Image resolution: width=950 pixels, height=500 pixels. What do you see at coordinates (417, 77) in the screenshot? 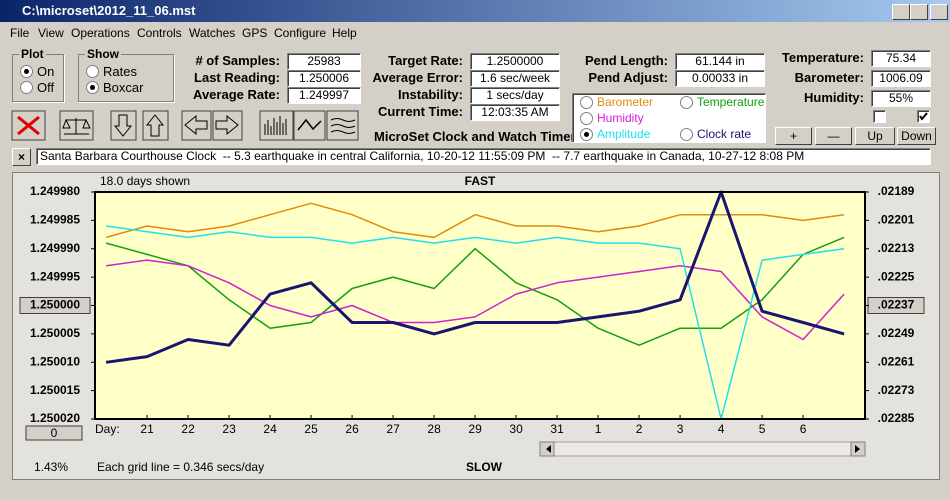
I see `field-label: Average Error:` at bounding box center [417, 77].